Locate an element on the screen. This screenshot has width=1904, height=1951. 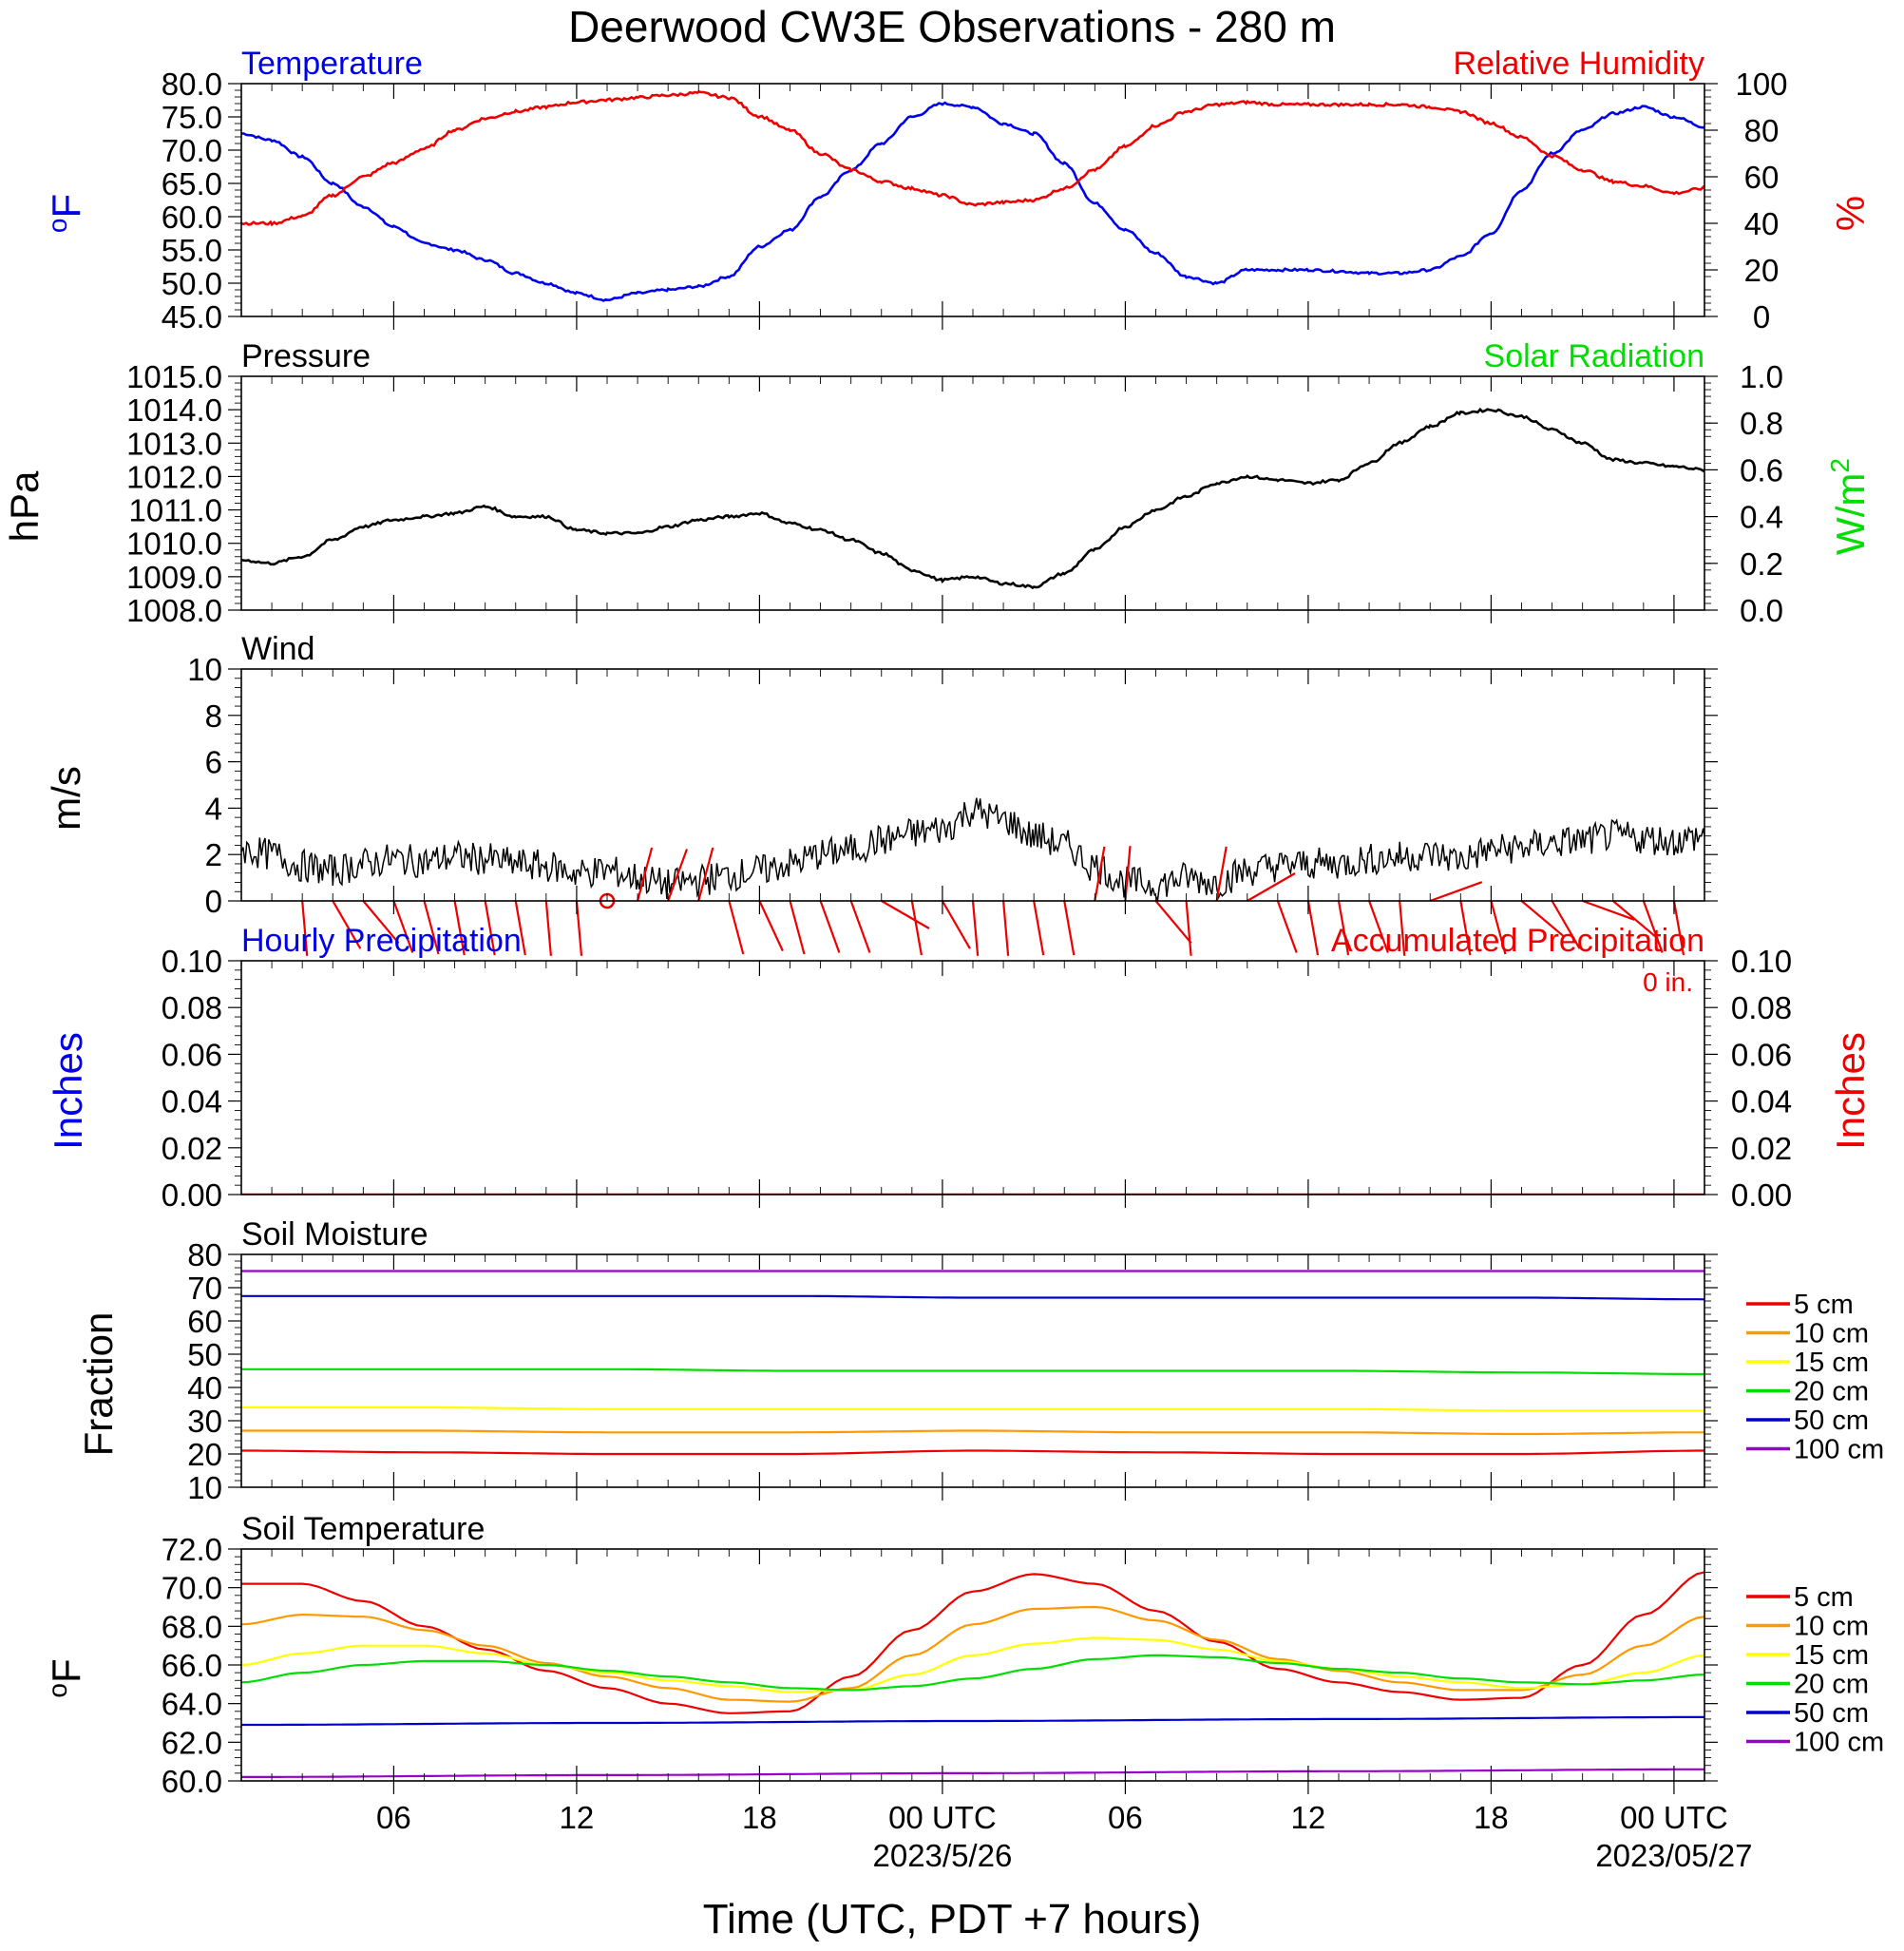
panel-wind: 10 8 6 4 2 0 Wind m/s is located at coordinates (881, 793).